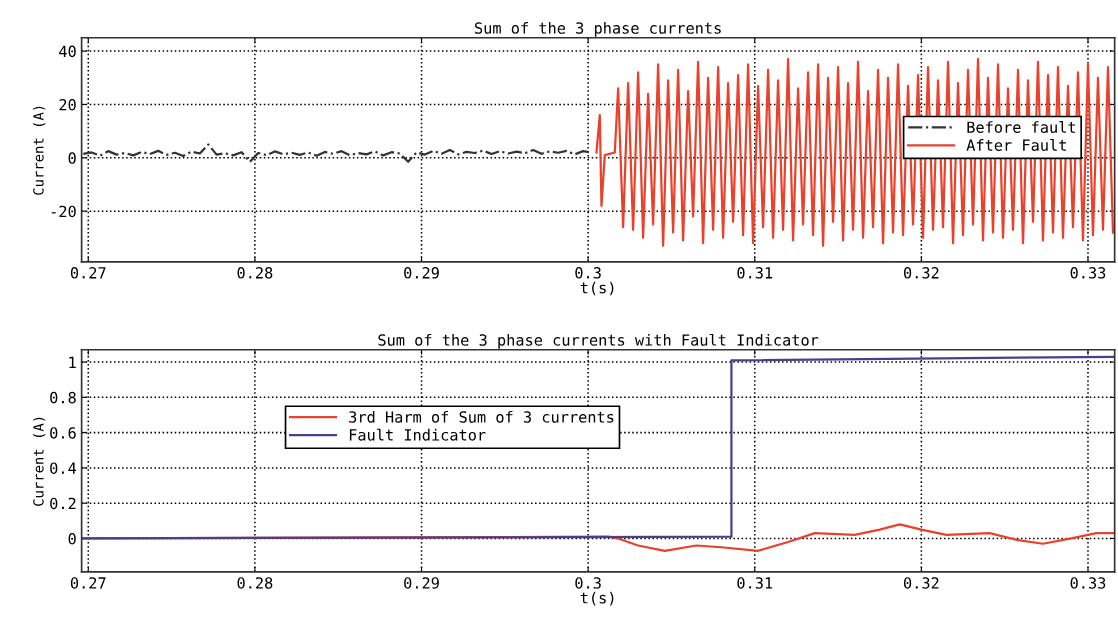 The height and width of the screenshot is (619, 1118). What do you see at coordinates (63, 397) in the screenshot?
I see `y-tick-label: 0.8` at bounding box center [63, 397].